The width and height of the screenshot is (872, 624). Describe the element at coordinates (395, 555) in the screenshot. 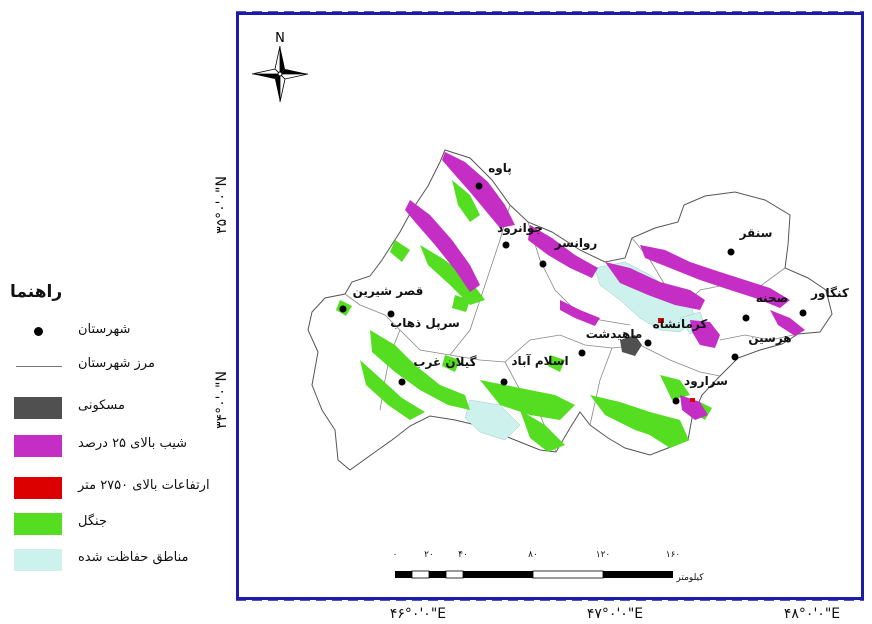

I see `scale-tick: ۰` at that location.